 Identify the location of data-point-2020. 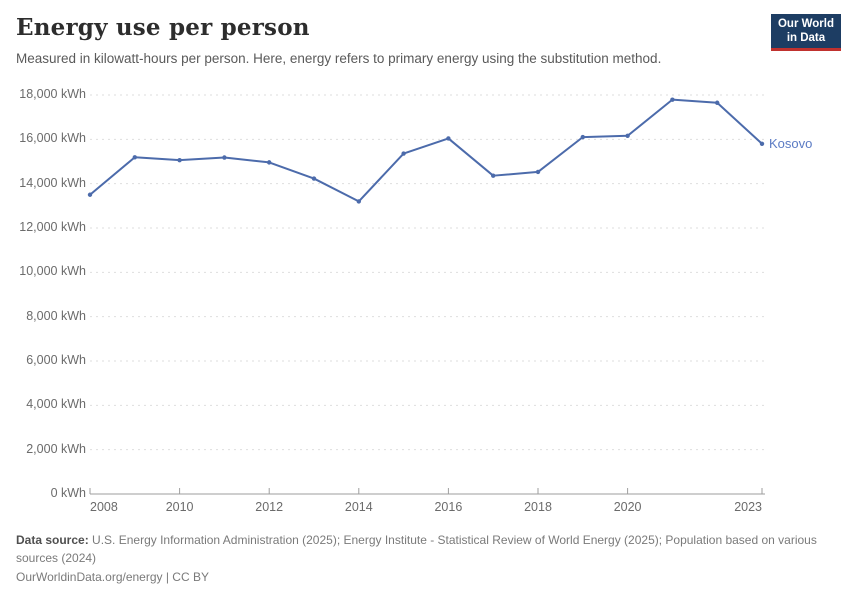
(627, 135).